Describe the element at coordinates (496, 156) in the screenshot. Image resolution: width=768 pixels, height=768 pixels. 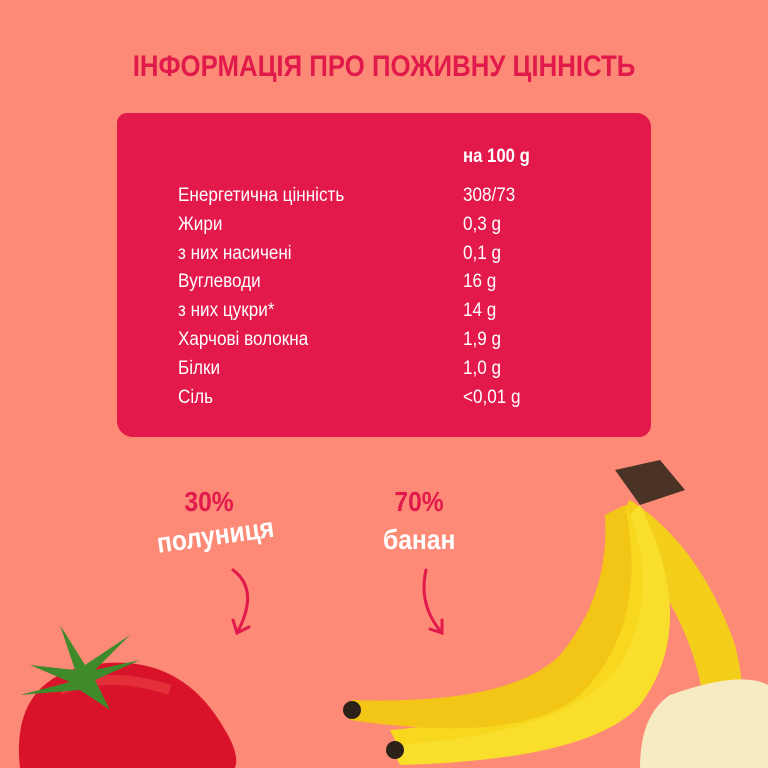
I see `table-header-per-100g: на 100 g` at that location.